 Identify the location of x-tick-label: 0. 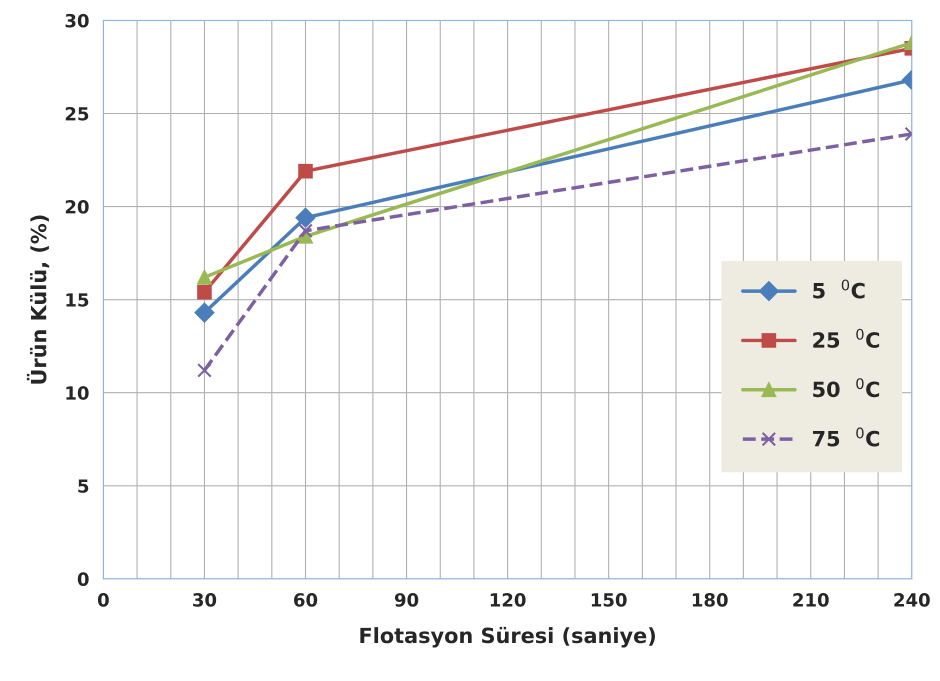
(103, 600).